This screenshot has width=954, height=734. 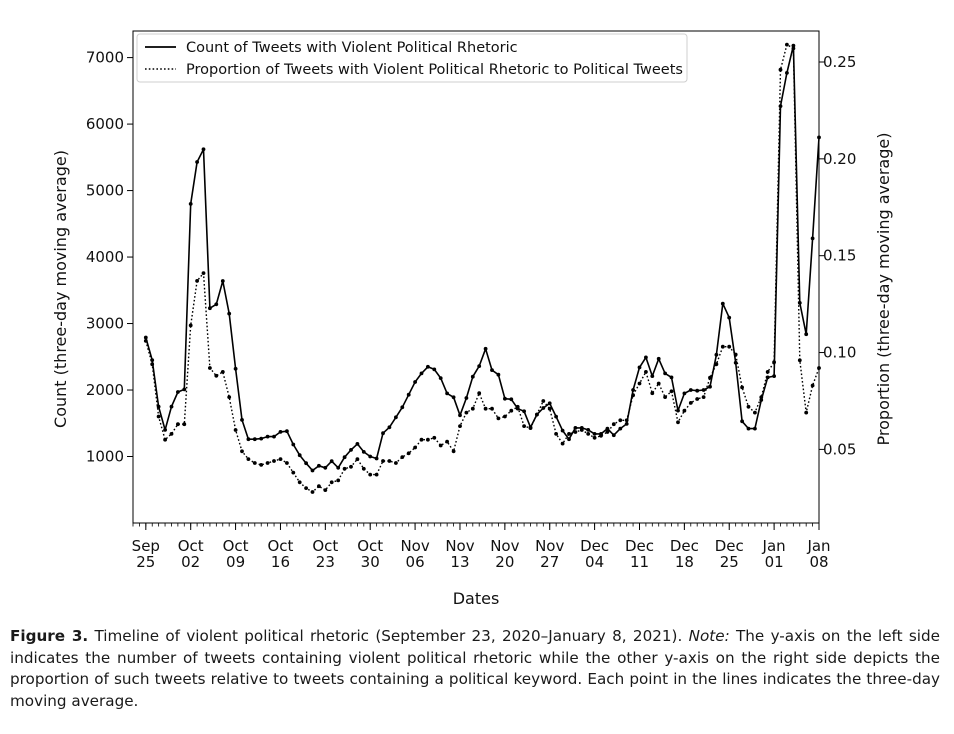 What do you see at coordinates (594, 546) in the screenshot?
I see `x-tick-label-month: Dec` at bounding box center [594, 546].